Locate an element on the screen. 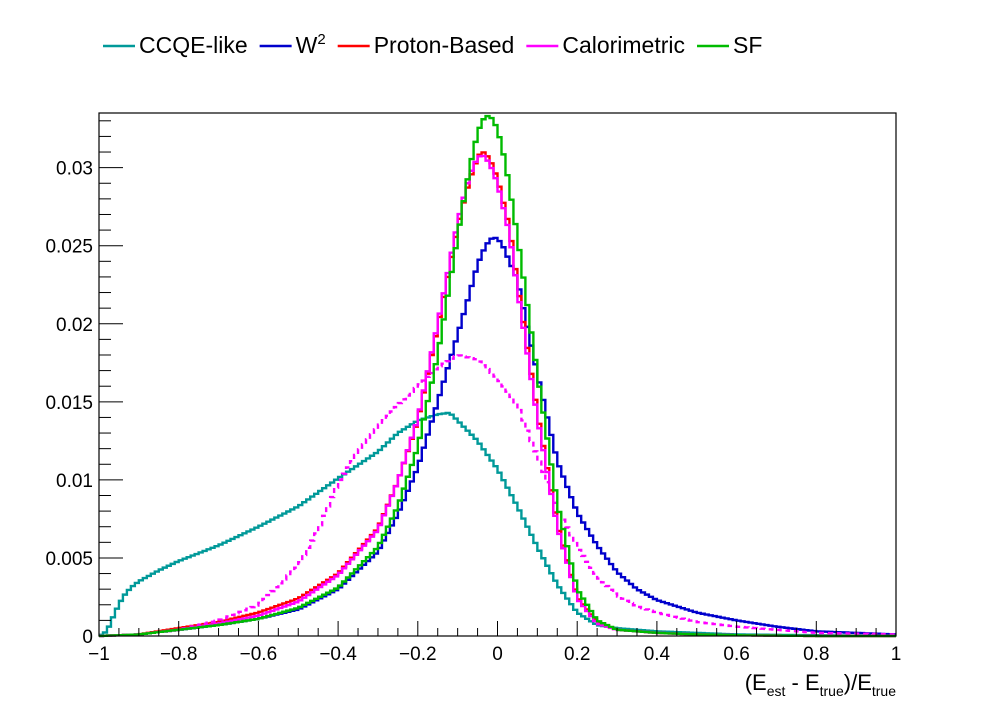  legend-item-calorimetric: Calorimetric is located at coordinates (605, 45).